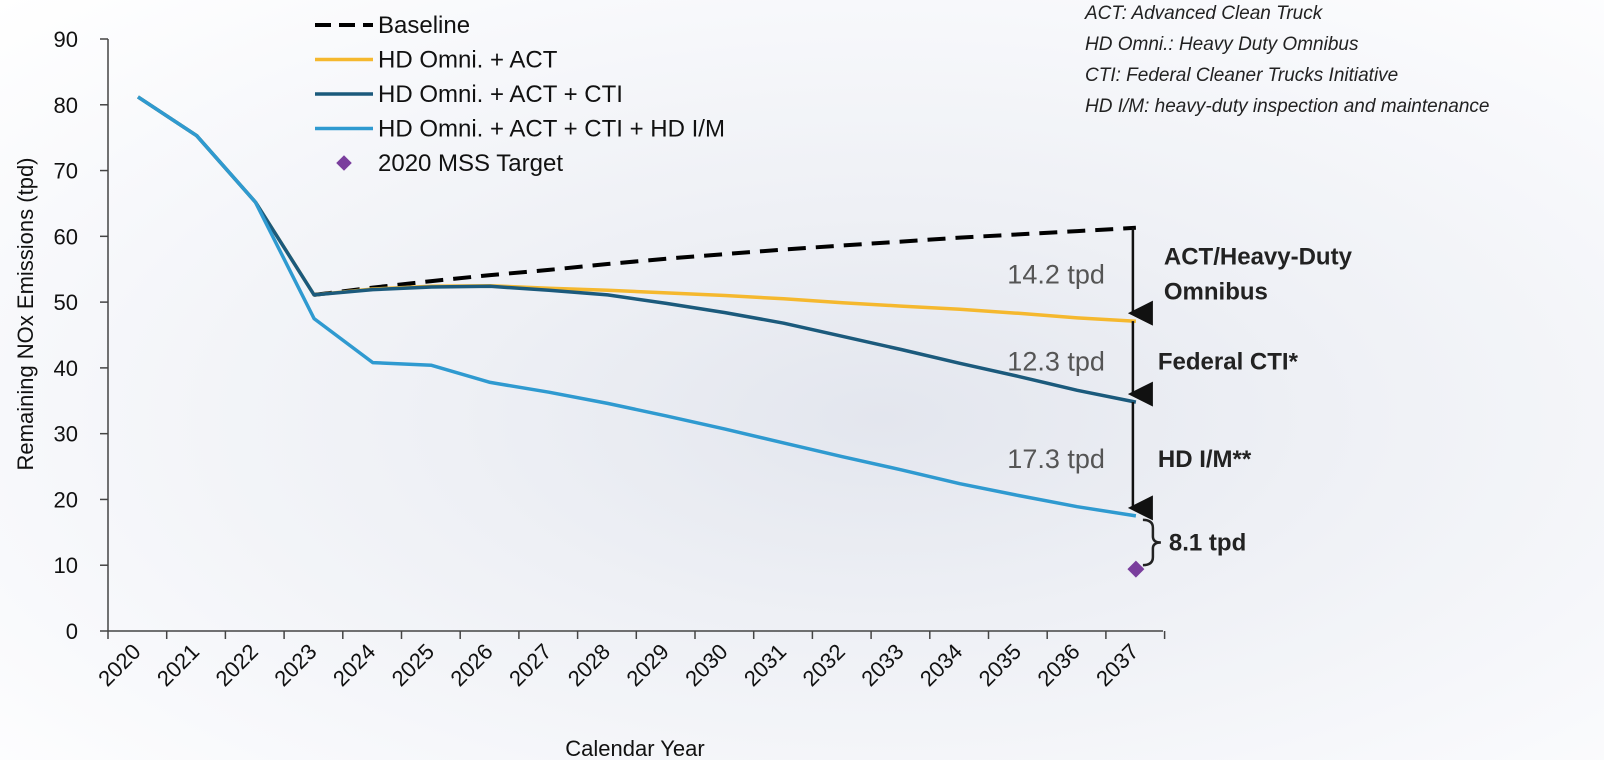 This screenshot has height=760, width=1604. Describe the element at coordinates (468, 60) in the screenshot. I see `legend-label: HD Omni. + ACT` at that location.